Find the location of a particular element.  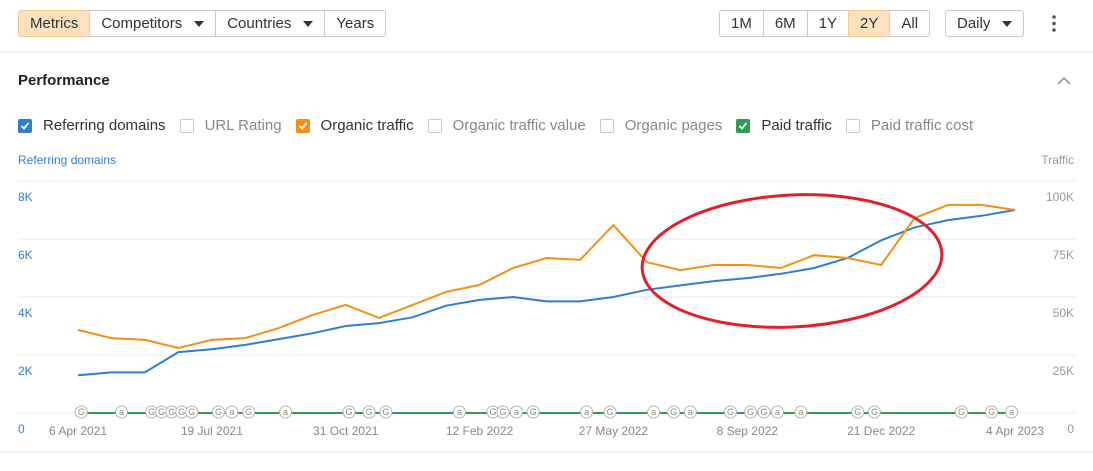

section-title: Performance is located at coordinates (64, 80).